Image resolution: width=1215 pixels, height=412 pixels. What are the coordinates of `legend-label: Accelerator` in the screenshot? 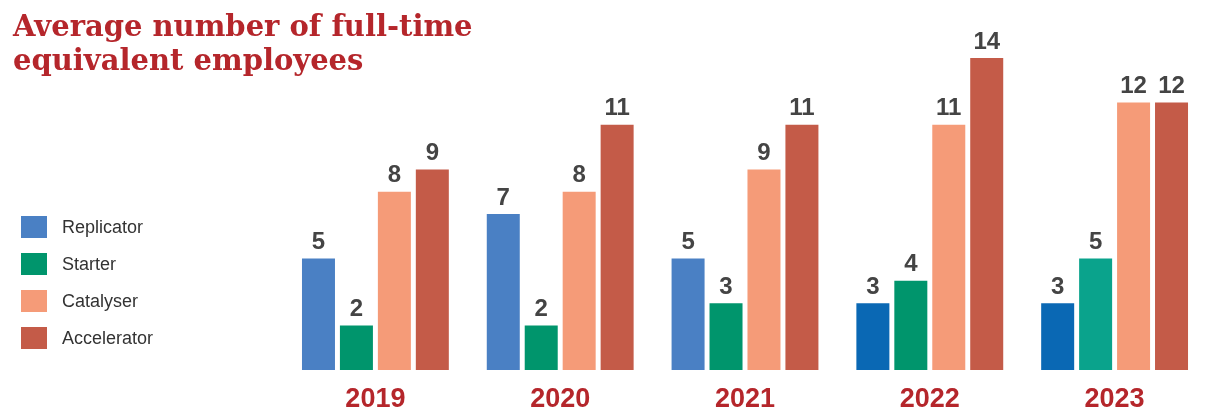 It's located at (108, 338).